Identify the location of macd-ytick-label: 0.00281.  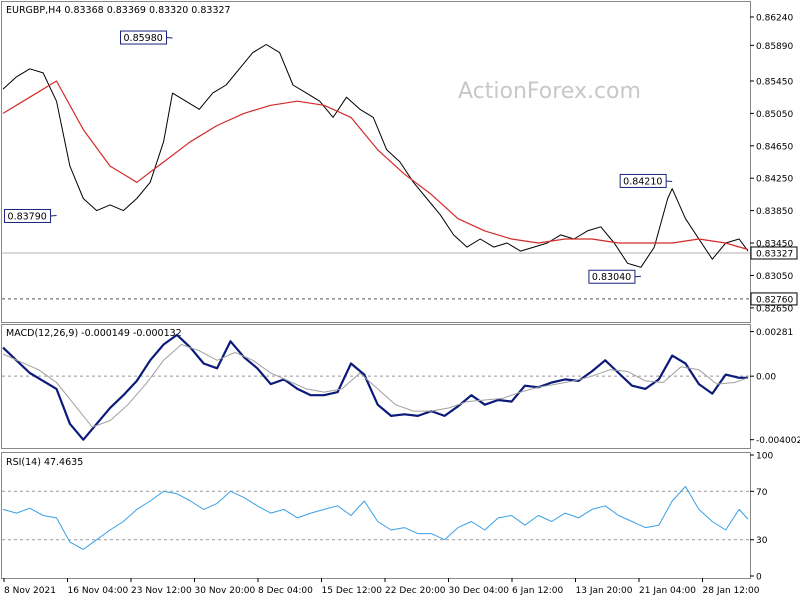
(774, 333).